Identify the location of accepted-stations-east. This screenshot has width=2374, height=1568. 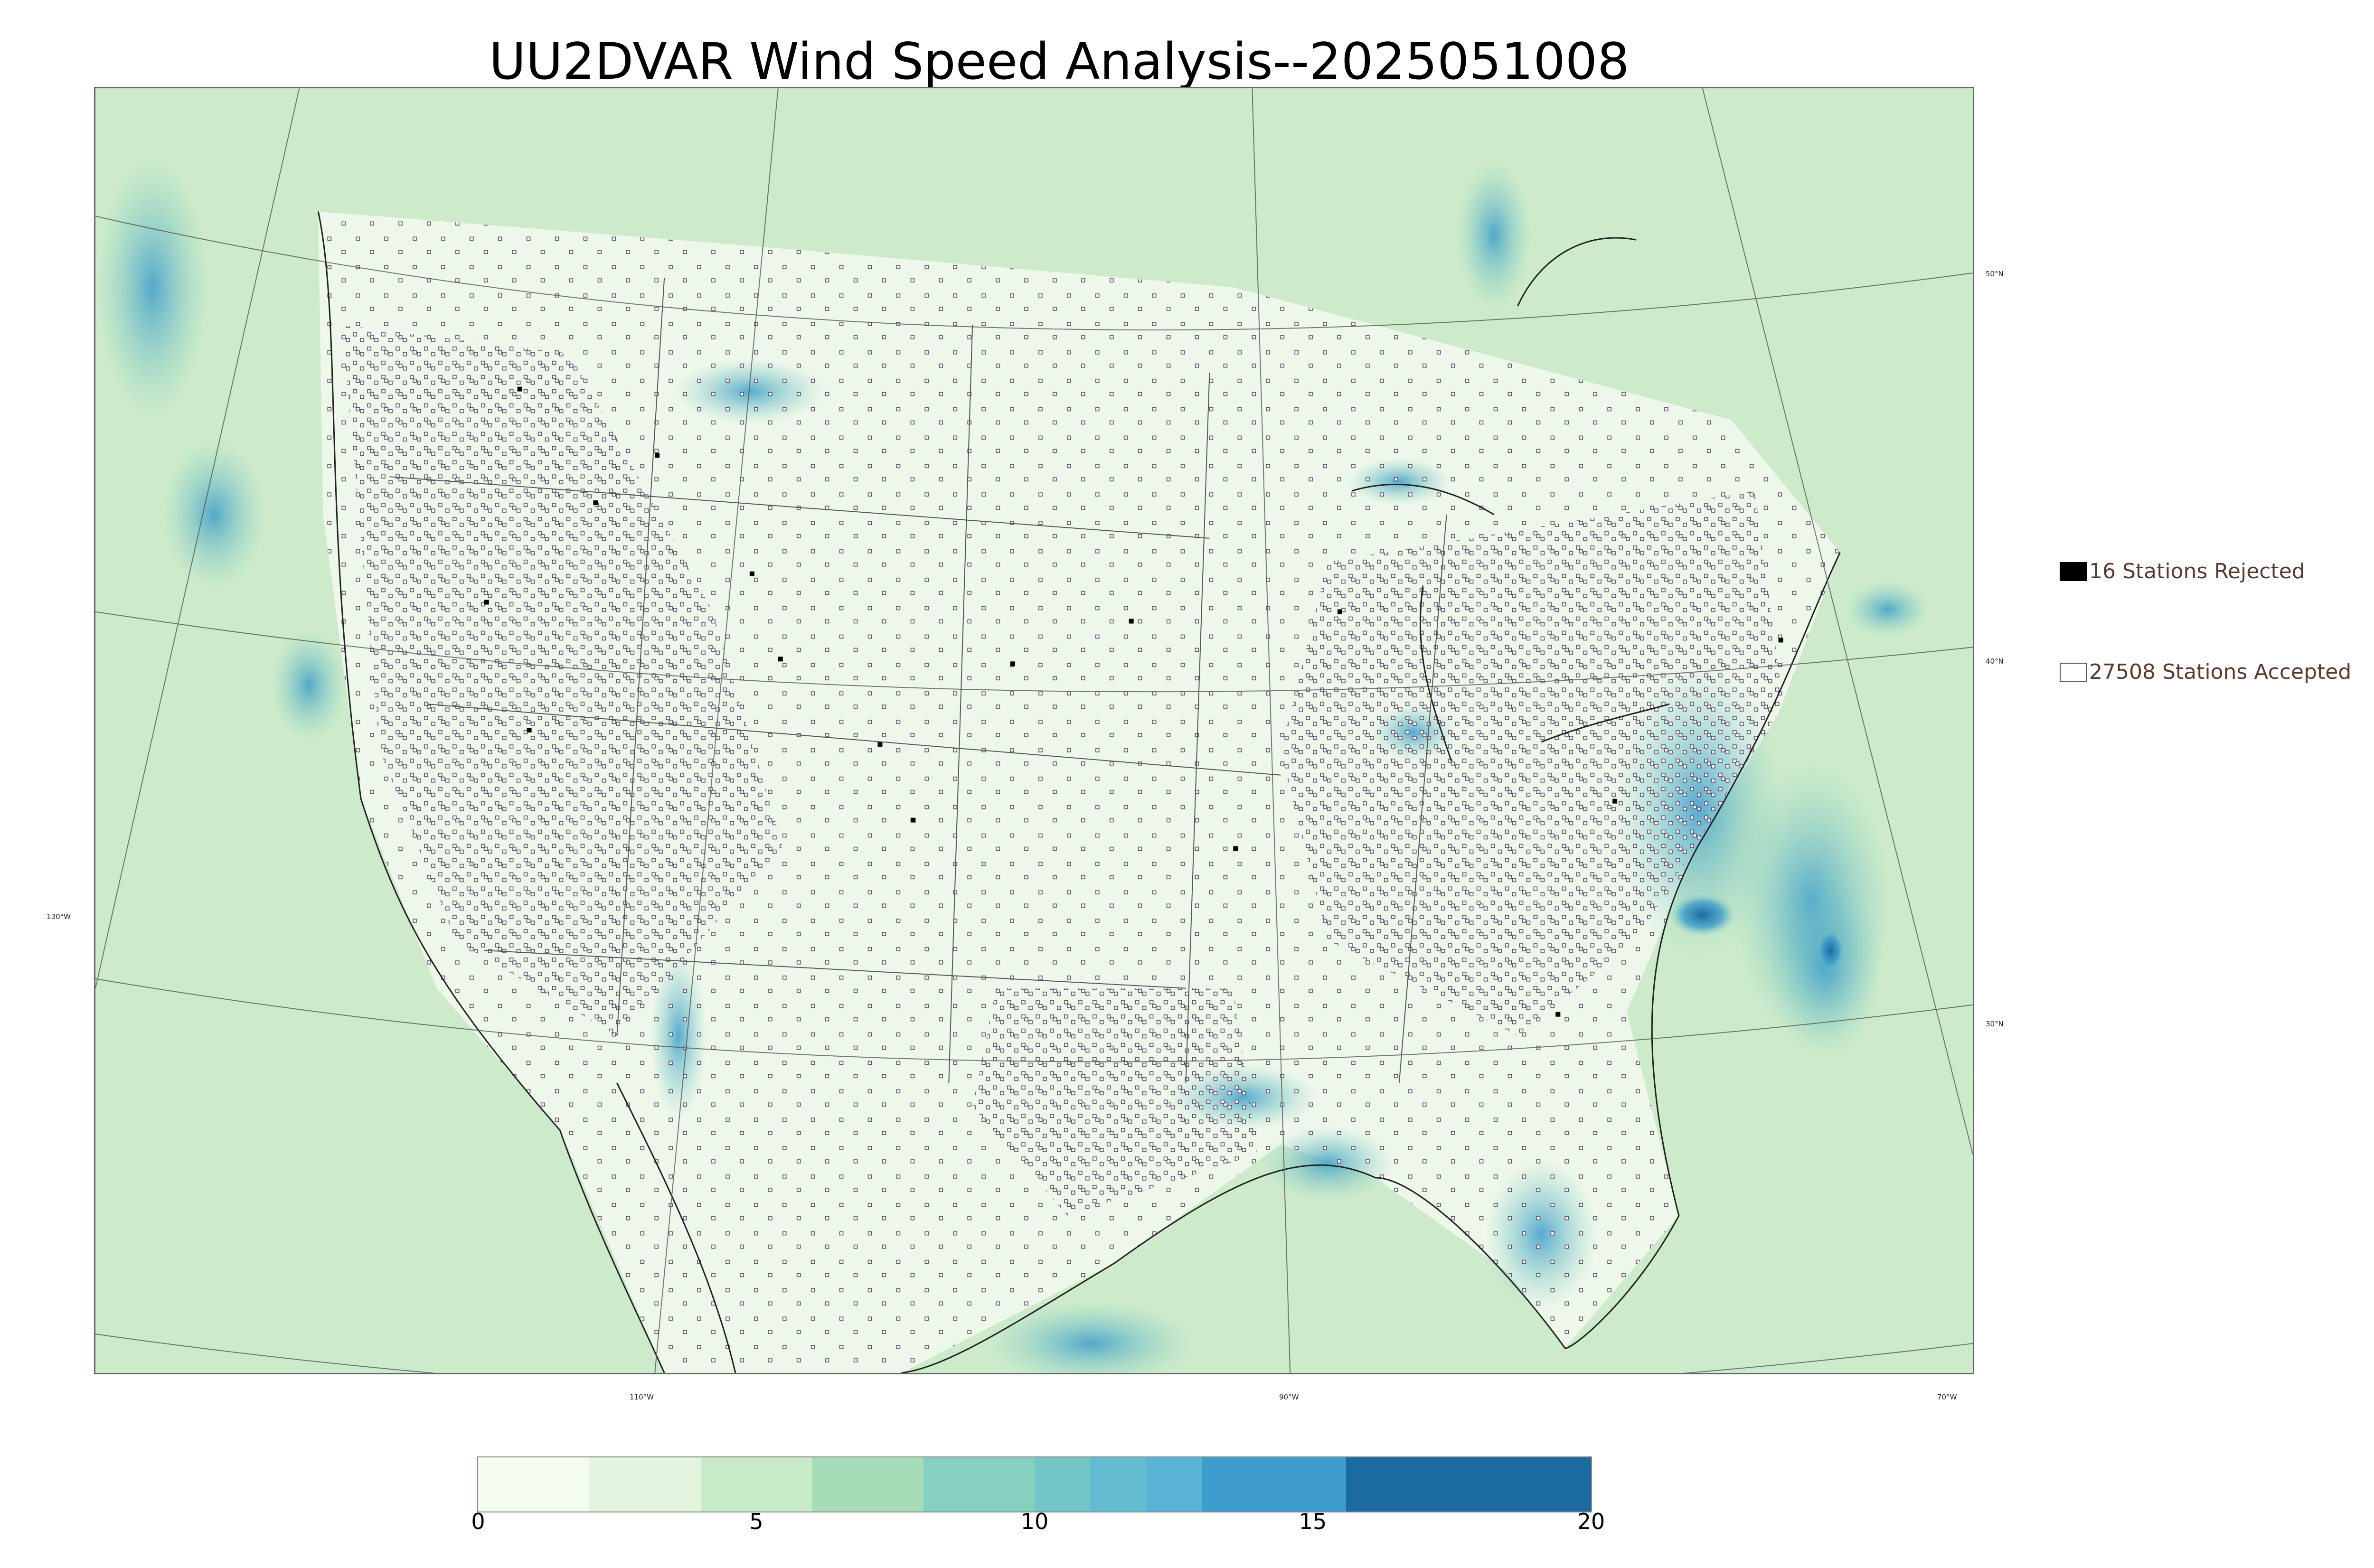
(1532, 763).